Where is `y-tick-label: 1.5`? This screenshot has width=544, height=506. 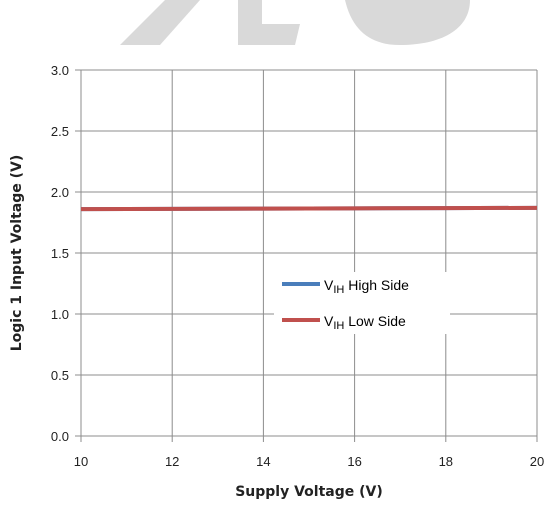
y-tick-label: 1.5 is located at coordinates (60, 253).